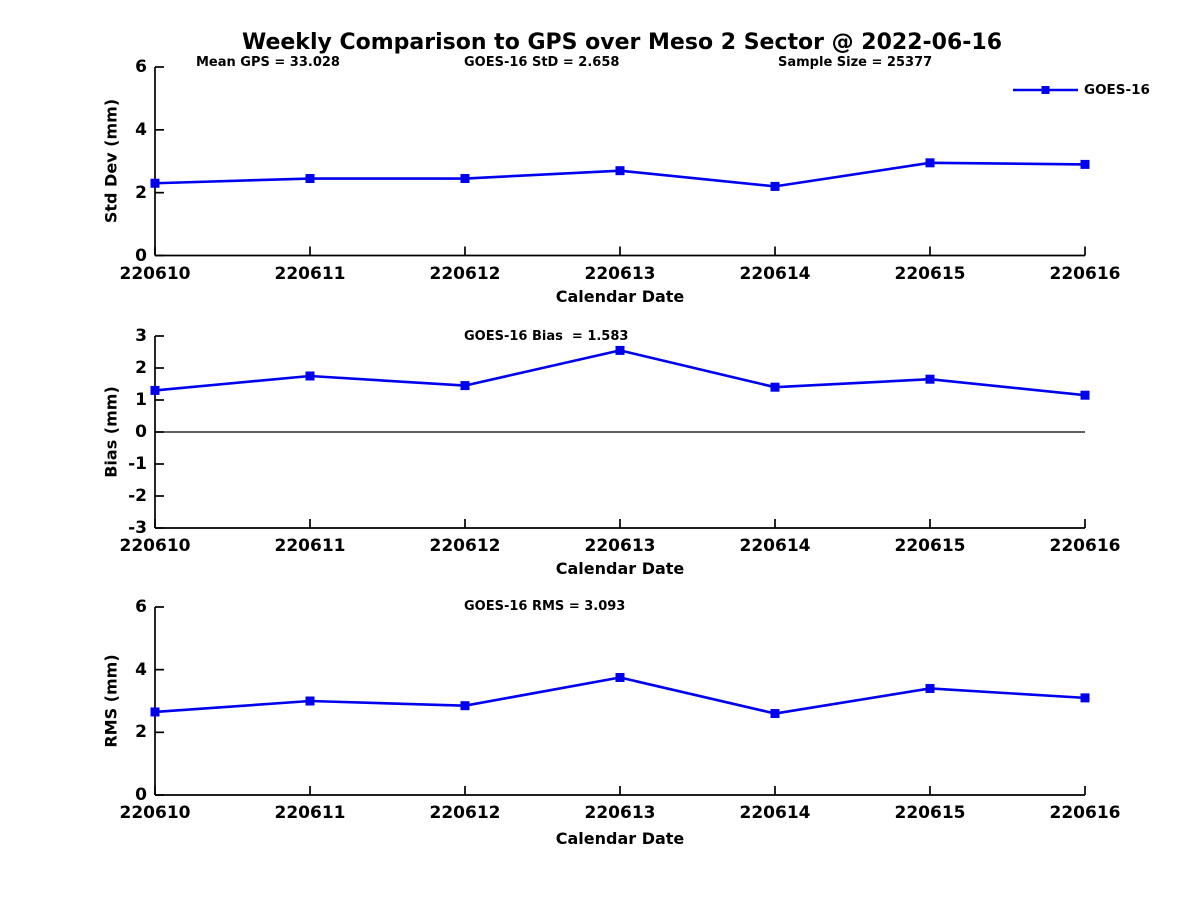  What do you see at coordinates (620, 838) in the screenshot?
I see `rms-x-axis-label: Calendar Date` at bounding box center [620, 838].